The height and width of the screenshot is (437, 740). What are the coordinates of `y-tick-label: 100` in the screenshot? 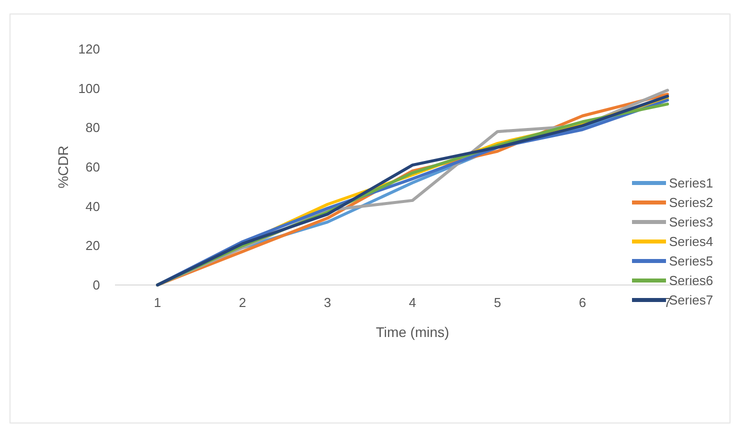 It's located at (89, 88).